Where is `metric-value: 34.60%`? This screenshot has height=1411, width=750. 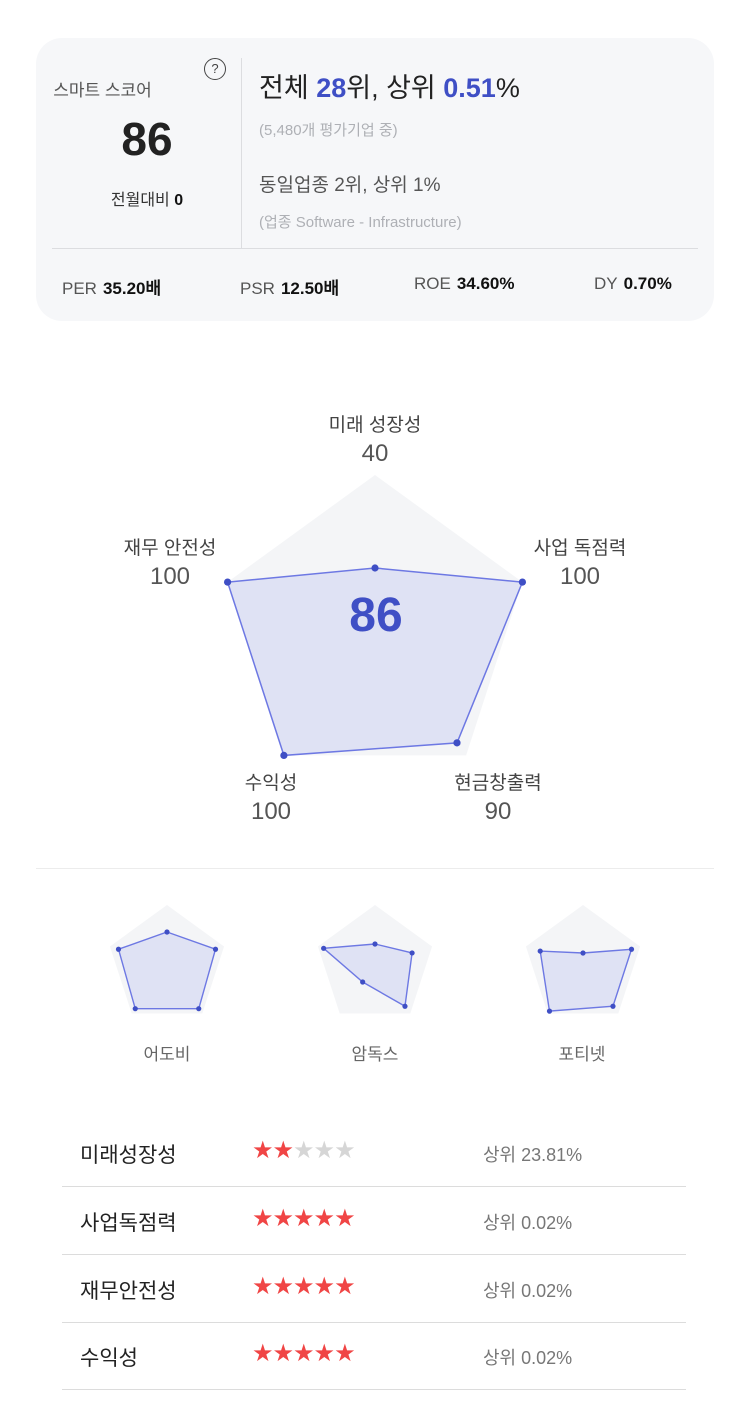
metric-value: 34.60% is located at coordinates (485, 283).